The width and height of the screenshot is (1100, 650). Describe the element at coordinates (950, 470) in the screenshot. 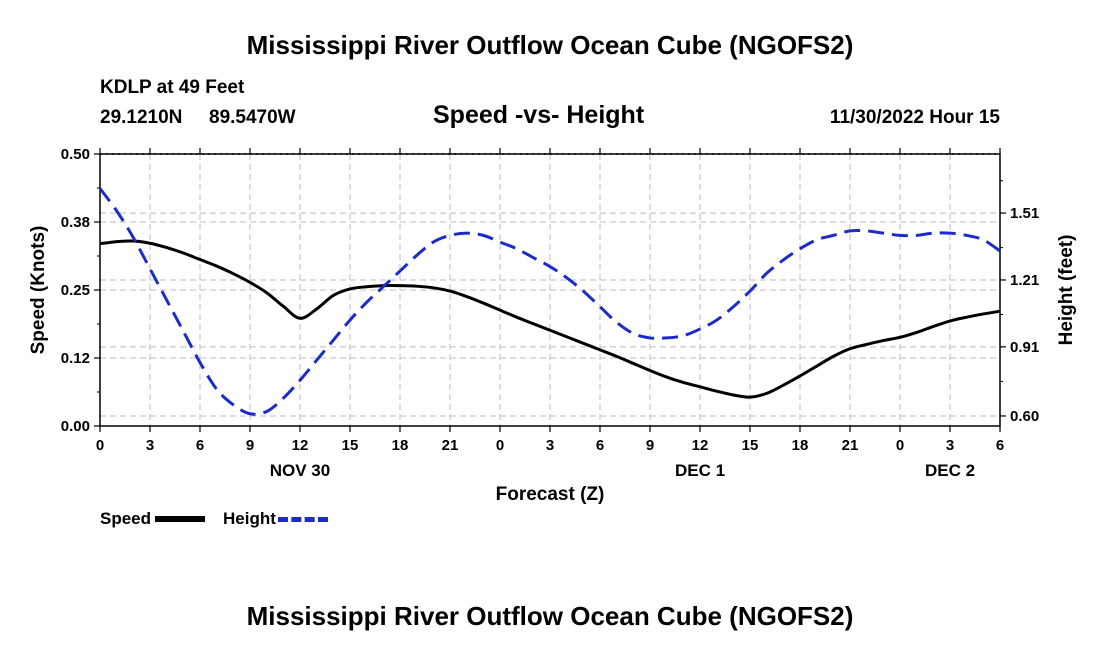

I see `day-label: DEC 2` at that location.